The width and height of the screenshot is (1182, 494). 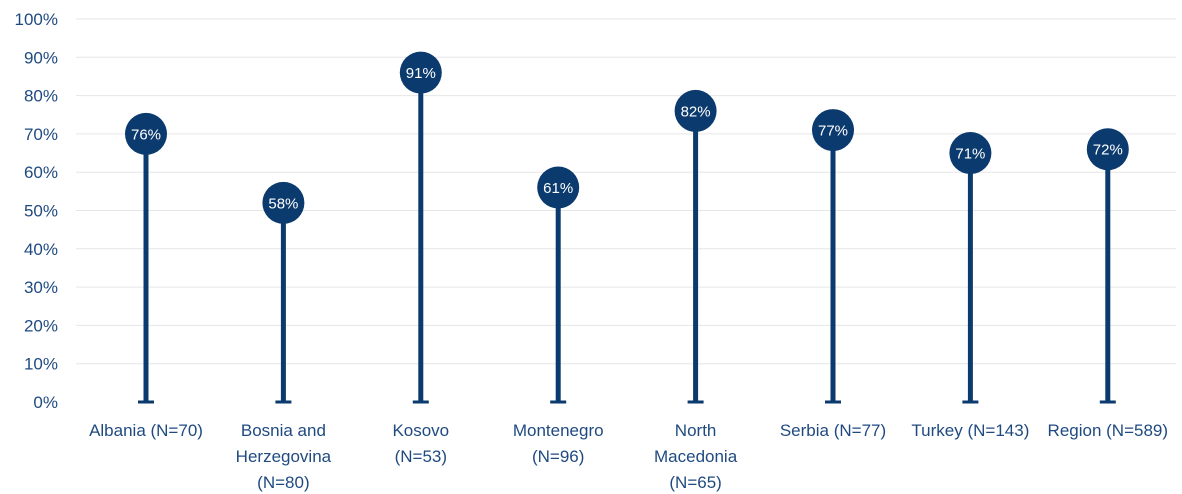 I want to click on y-tick-label: 40%, so click(x=41, y=249).